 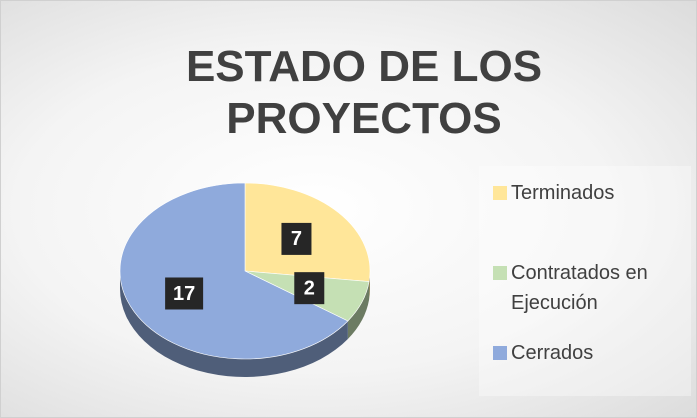 What do you see at coordinates (364, 92) in the screenshot?
I see `chart-title: ESTADO DE LOS PROYECTOS` at bounding box center [364, 92].